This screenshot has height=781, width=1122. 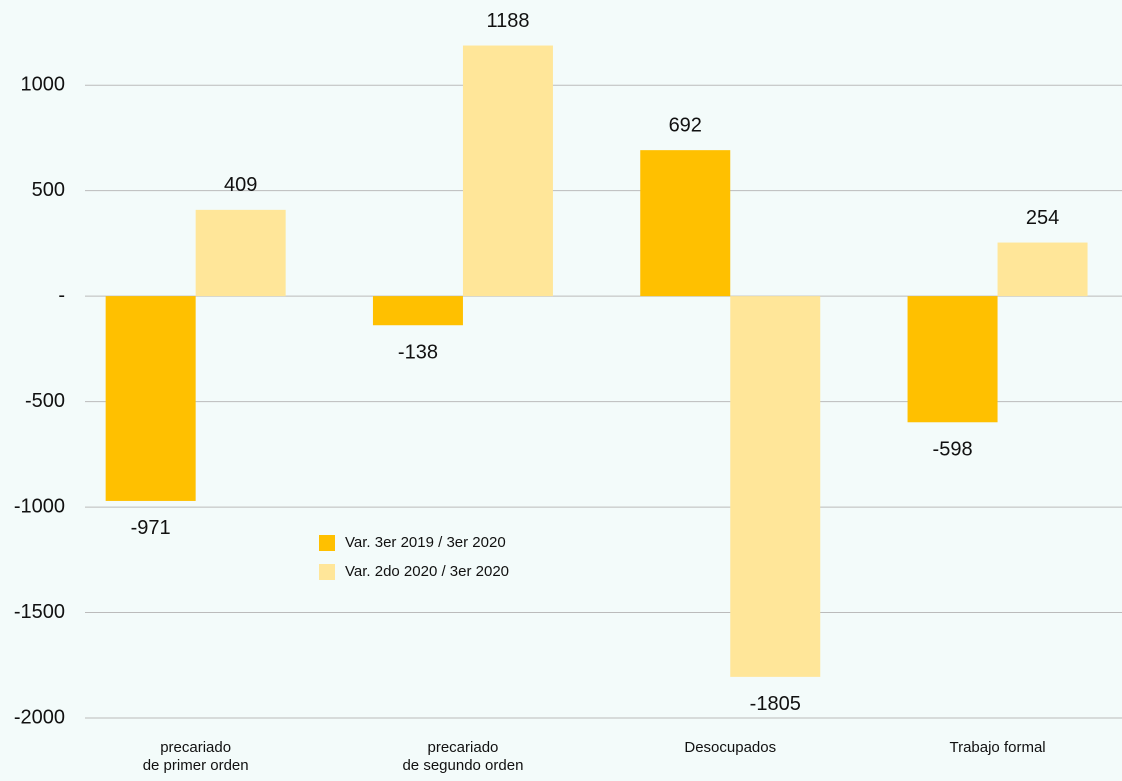 What do you see at coordinates (39, 506) in the screenshot?
I see `y-tick-label: -1000` at bounding box center [39, 506].